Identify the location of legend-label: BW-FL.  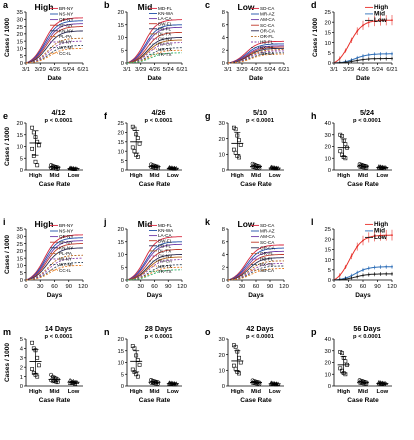
(165, 240).